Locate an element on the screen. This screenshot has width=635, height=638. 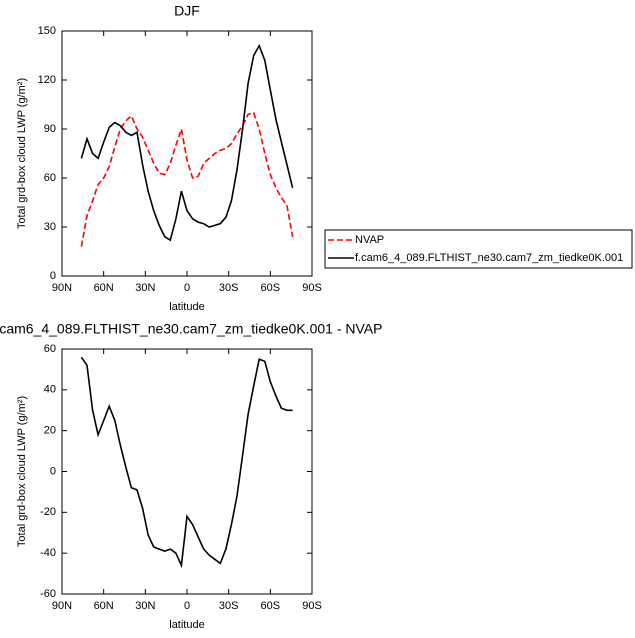
y-tick-label: 20 is located at coordinates (50, 431).